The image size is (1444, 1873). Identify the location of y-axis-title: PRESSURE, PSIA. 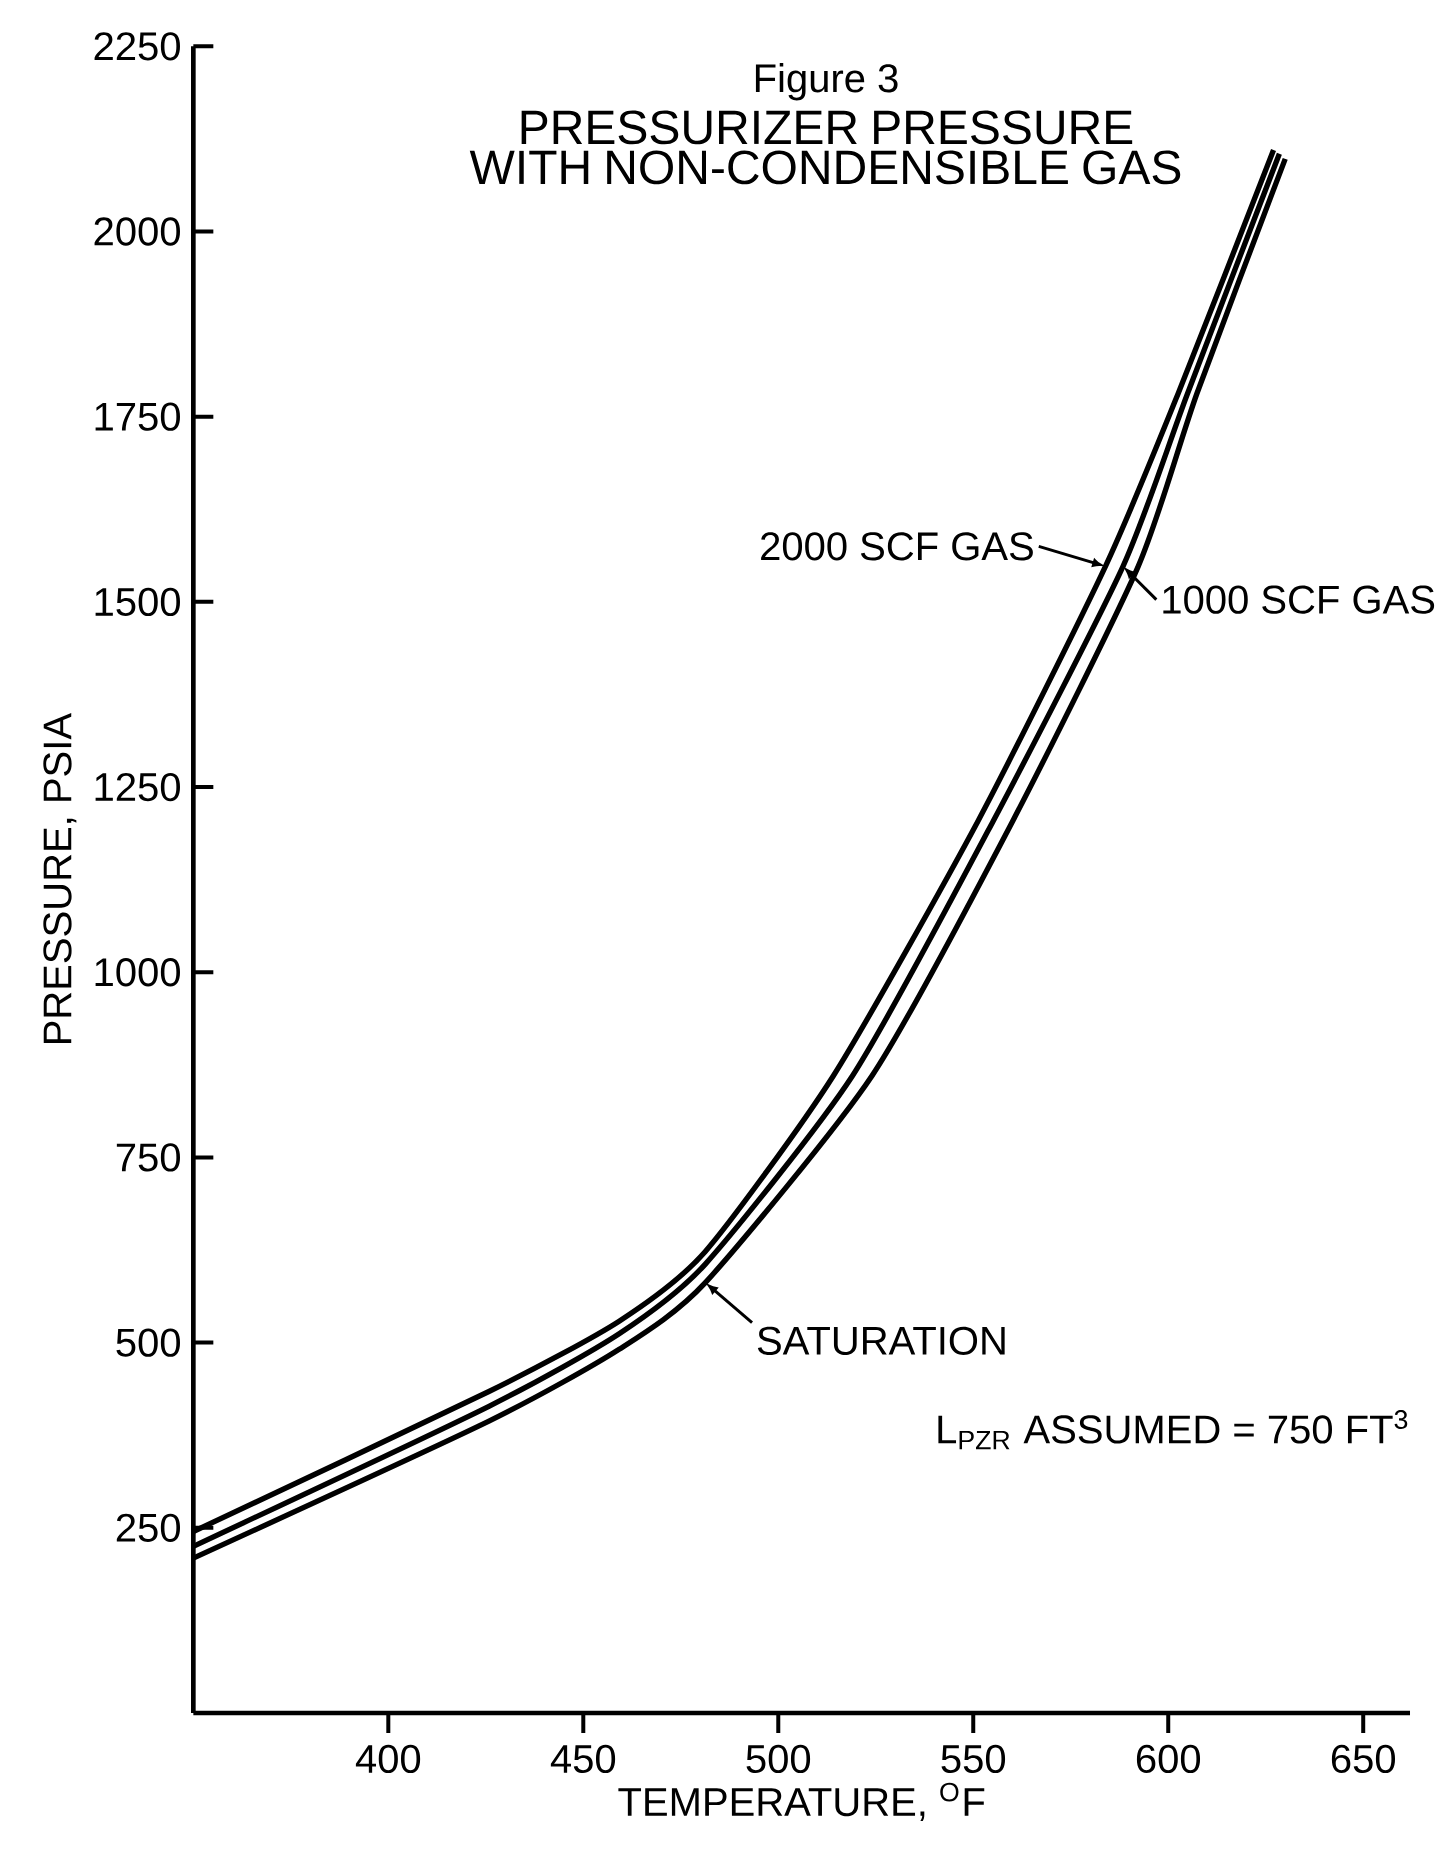
(60, 878).